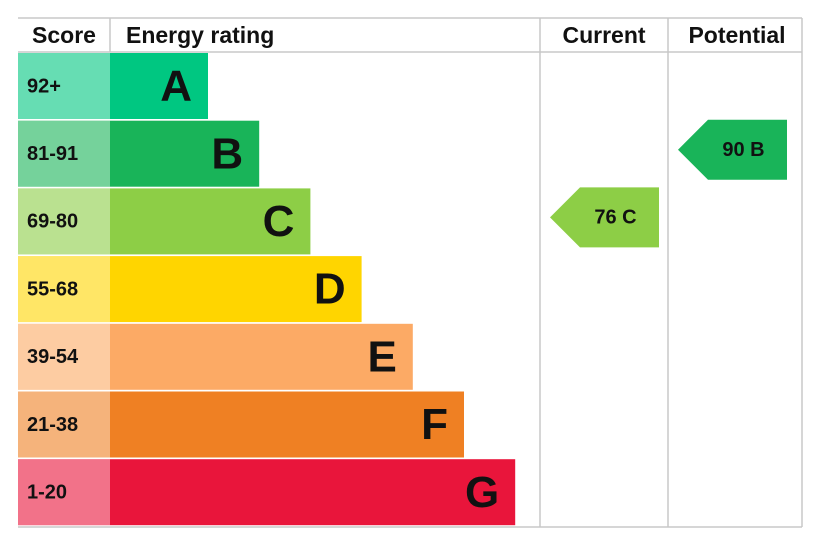 The width and height of the screenshot is (820, 547). Describe the element at coordinates (330, 289) in the screenshot. I see `rating-letter: D` at that location.